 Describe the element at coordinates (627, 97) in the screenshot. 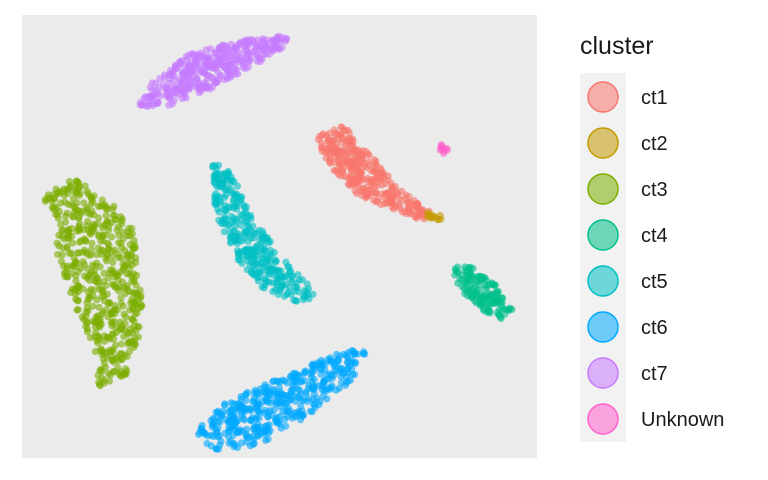

I see `legend-item-ct1: ct1` at that location.